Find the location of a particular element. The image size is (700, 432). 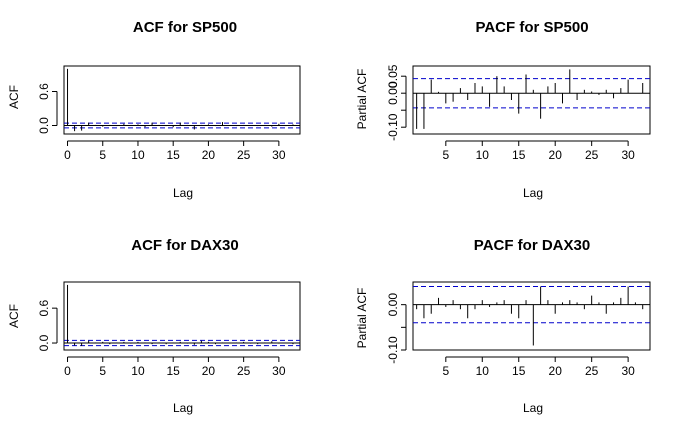

chart-title: PACF for DAX30 is located at coordinates (532, 245).